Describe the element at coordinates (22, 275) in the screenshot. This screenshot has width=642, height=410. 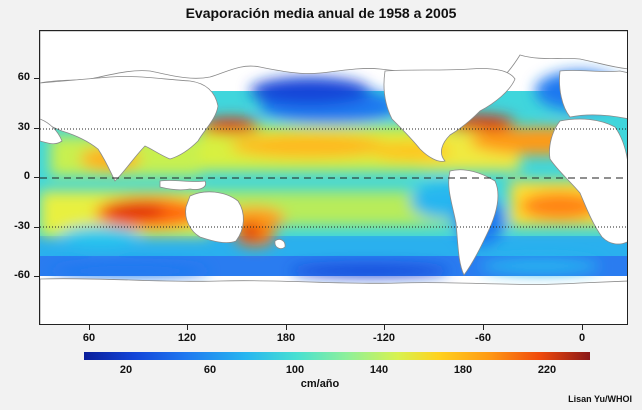
I see `ytick-label: -60` at that location.